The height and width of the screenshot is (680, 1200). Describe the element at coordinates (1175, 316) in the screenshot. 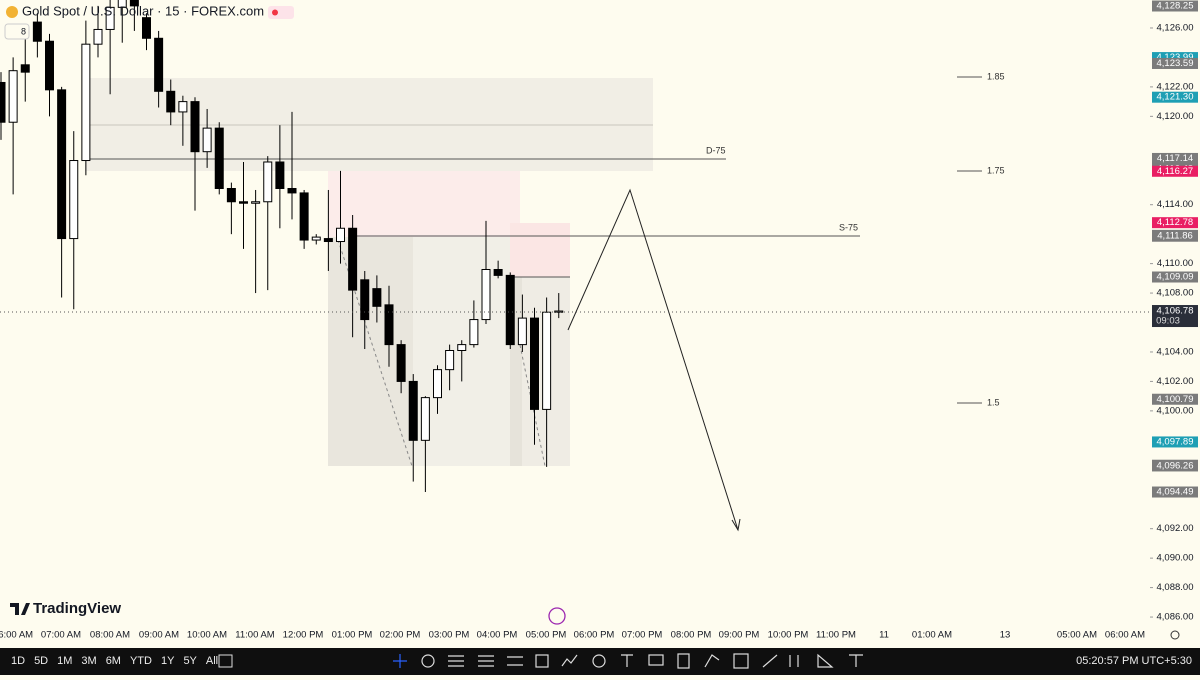

I see `last-price-badge` at that location.